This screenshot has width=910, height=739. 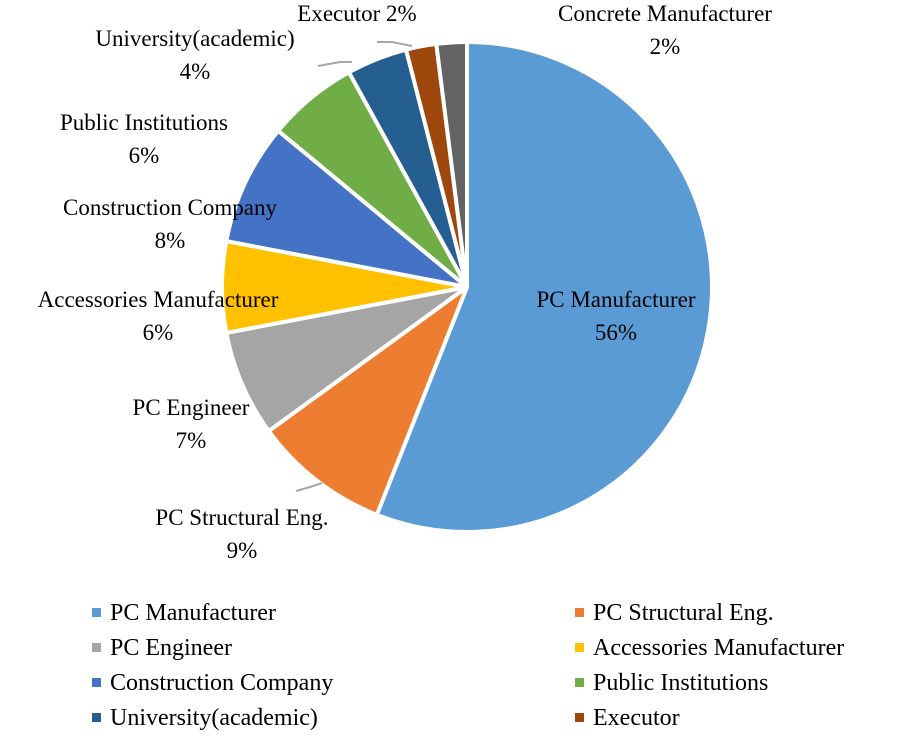 What do you see at coordinates (144, 155) in the screenshot?
I see `data-label-public-value: 6%` at bounding box center [144, 155].